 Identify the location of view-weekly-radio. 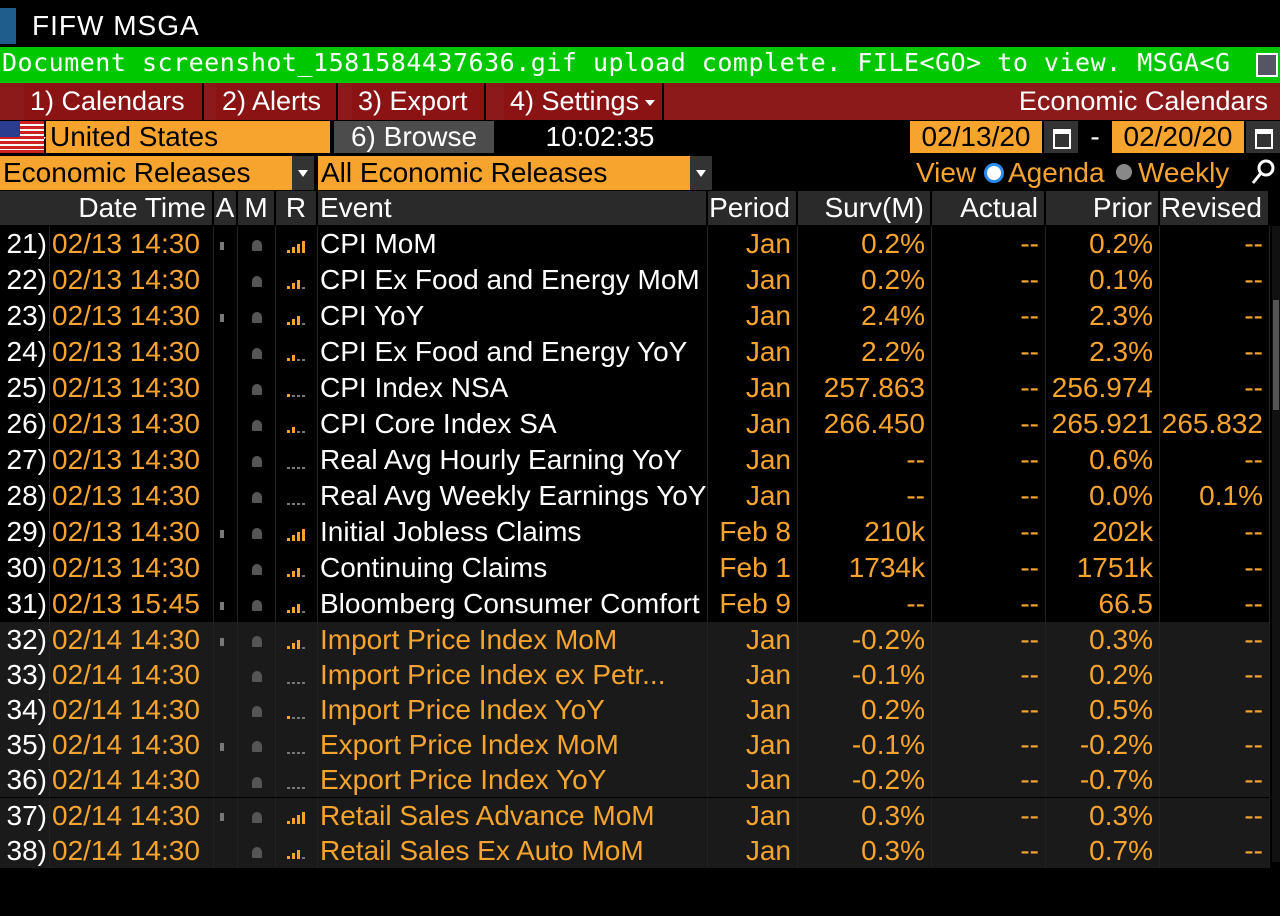
(1124, 172).